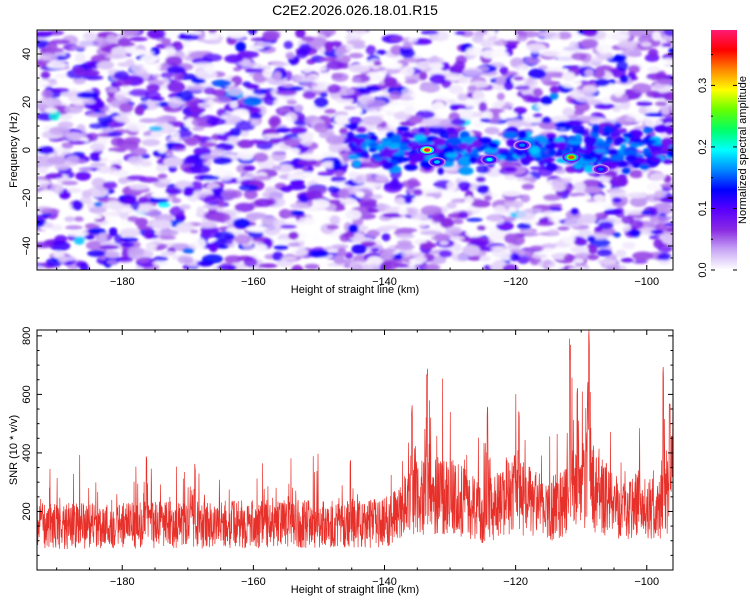 This screenshot has height=600, width=750. What do you see at coordinates (384, 282) in the screenshot?
I see `spectrogram-xtick-label: −140` at bounding box center [384, 282].